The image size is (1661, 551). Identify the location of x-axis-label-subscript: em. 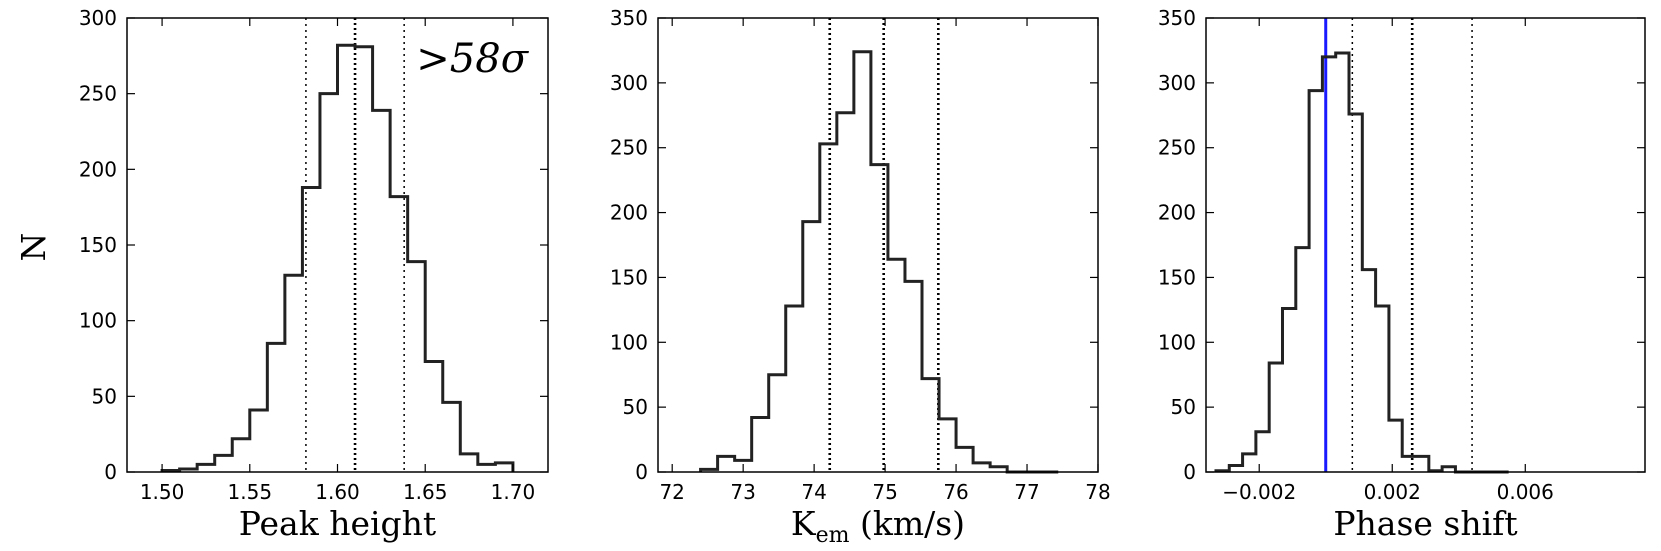
(833, 535).